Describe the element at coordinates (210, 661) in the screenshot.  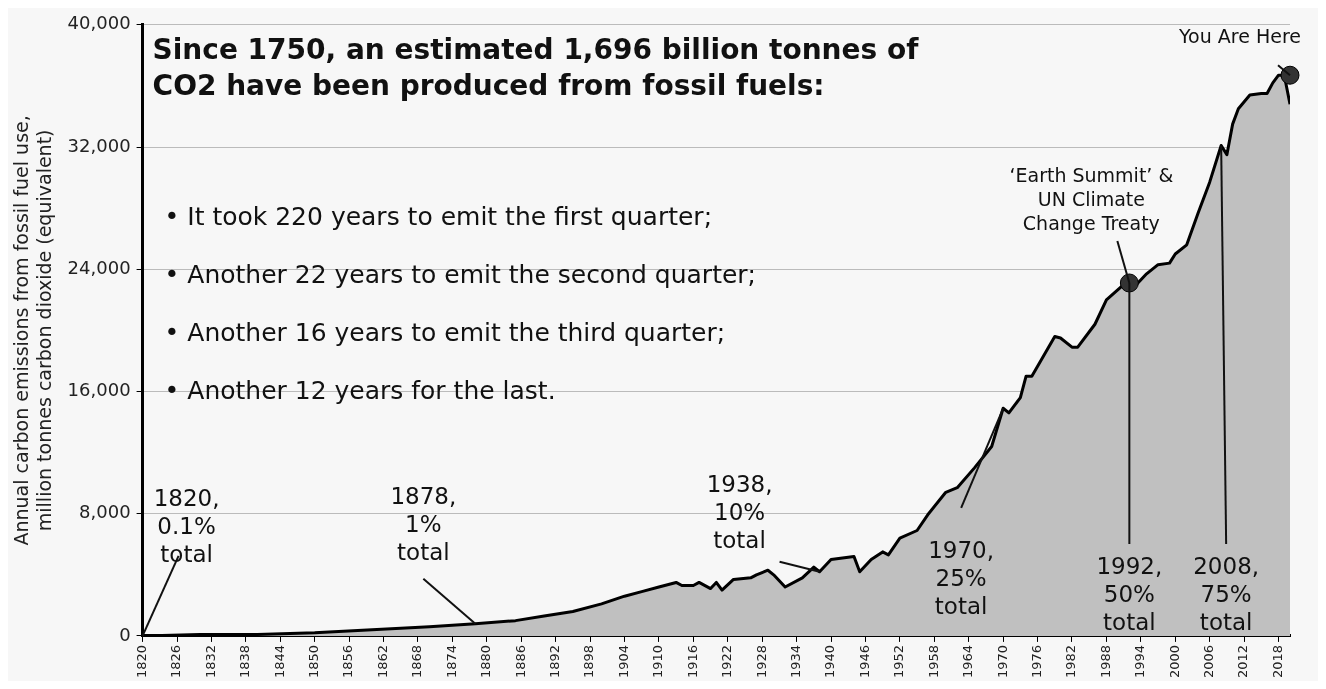
I see `x-tick-label: 1832` at that location.